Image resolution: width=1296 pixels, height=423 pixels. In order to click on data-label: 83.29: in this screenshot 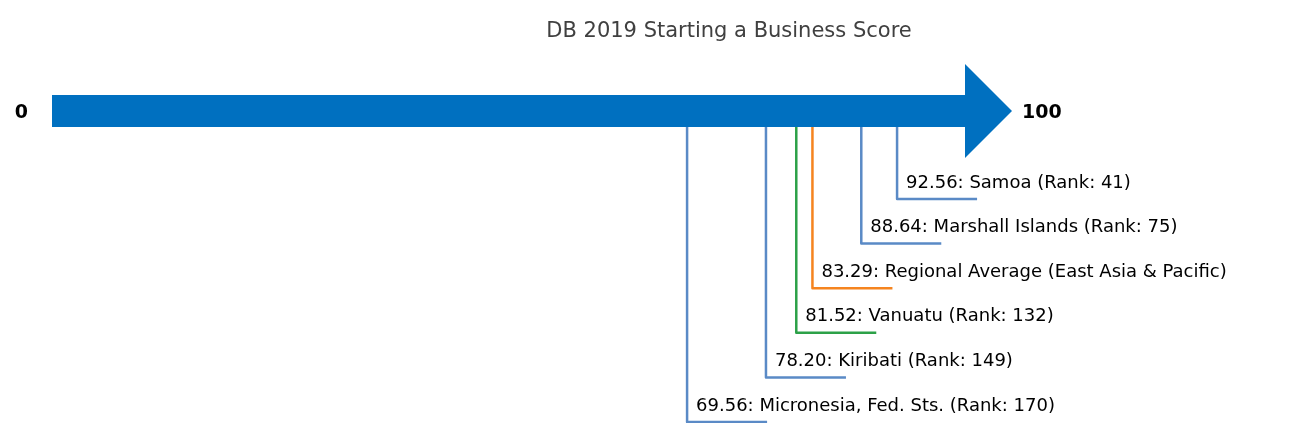, I will do `click(850, 270)`.